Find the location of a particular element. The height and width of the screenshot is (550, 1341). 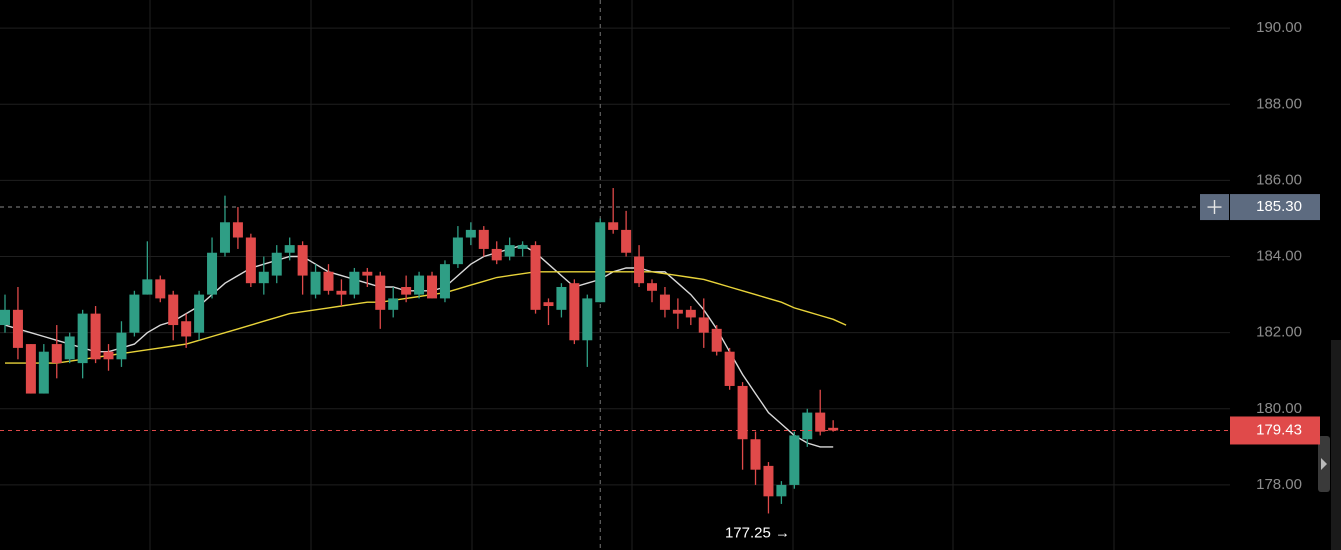

moving-average is located at coordinates (426, 317).